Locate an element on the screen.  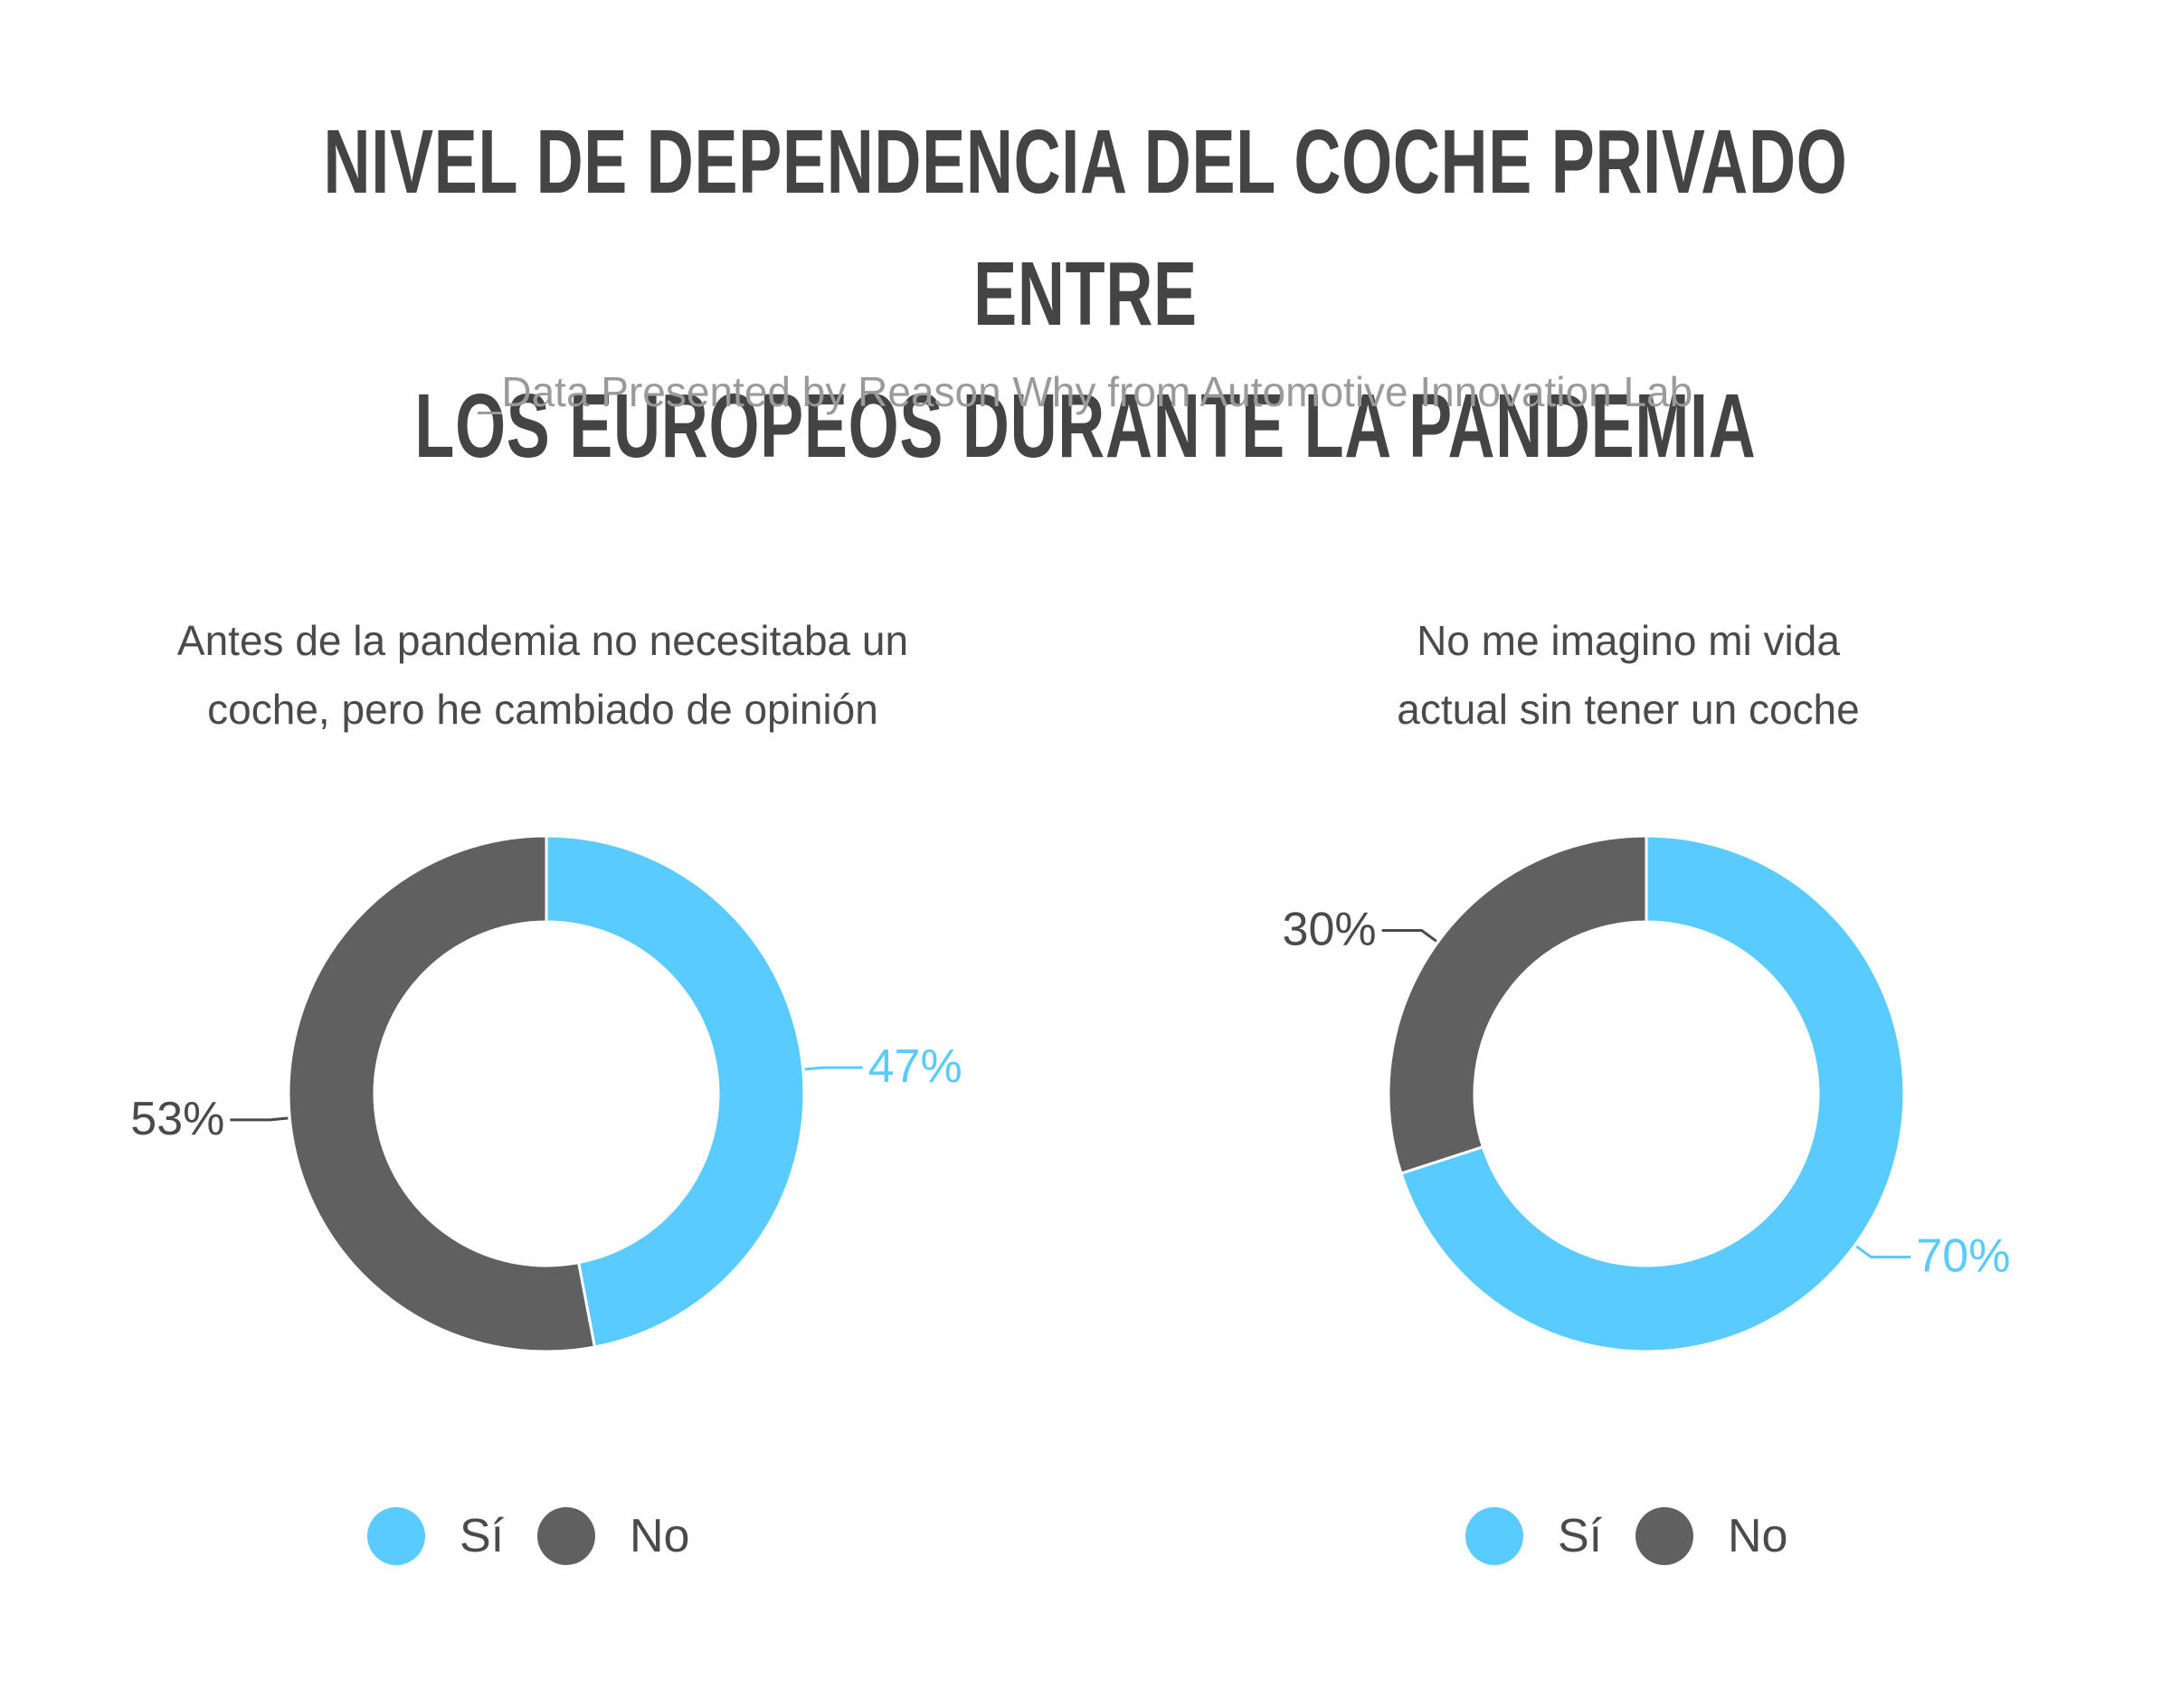
donut-svg: 70% 30% is located at coordinates (1646, 1093).